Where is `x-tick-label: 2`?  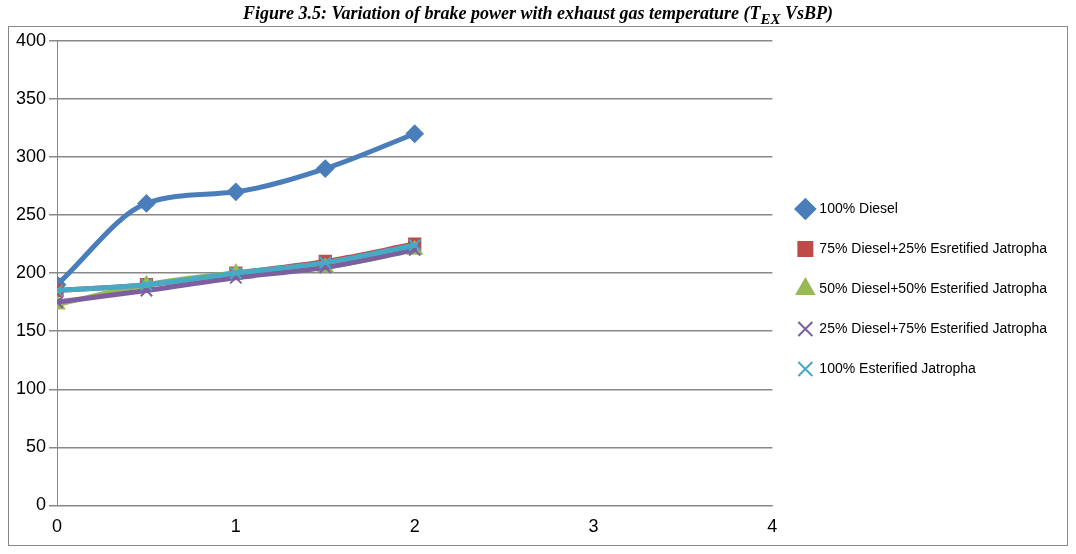
x-tick-label: 2 is located at coordinates (414, 526).